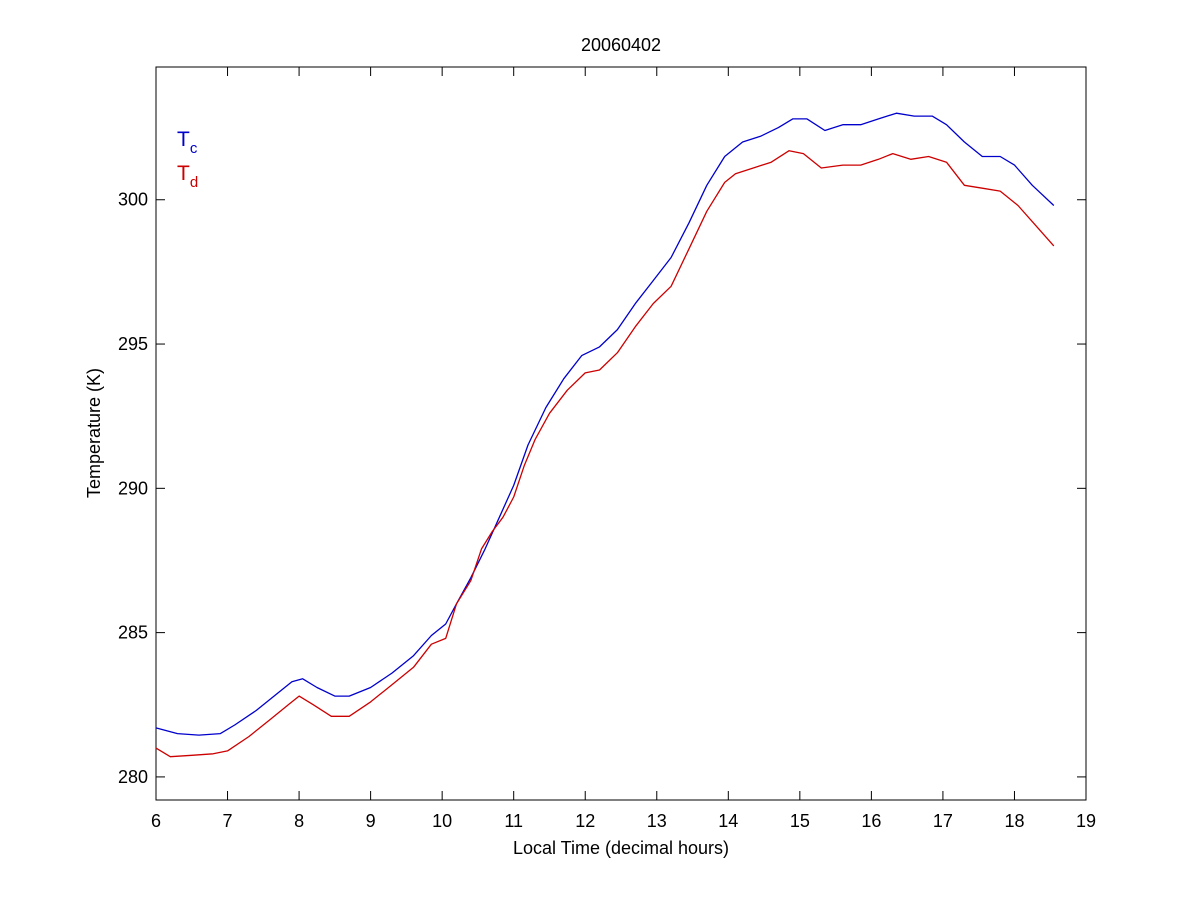  I want to click on x-tick-label: 10, so click(442, 821).